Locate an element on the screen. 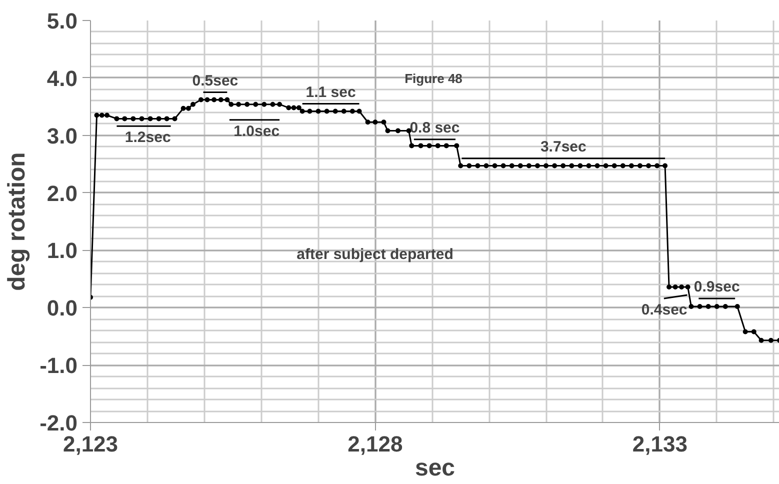 Image resolution: width=779 pixels, height=484 pixels. annotation: Figure 48 is located at coordinates (433, 78).